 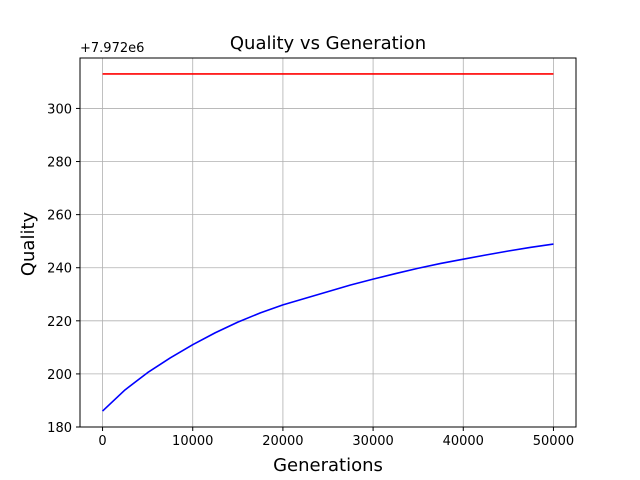 I want to click on x-tick-label: 40000, so click(x=463, y=441).